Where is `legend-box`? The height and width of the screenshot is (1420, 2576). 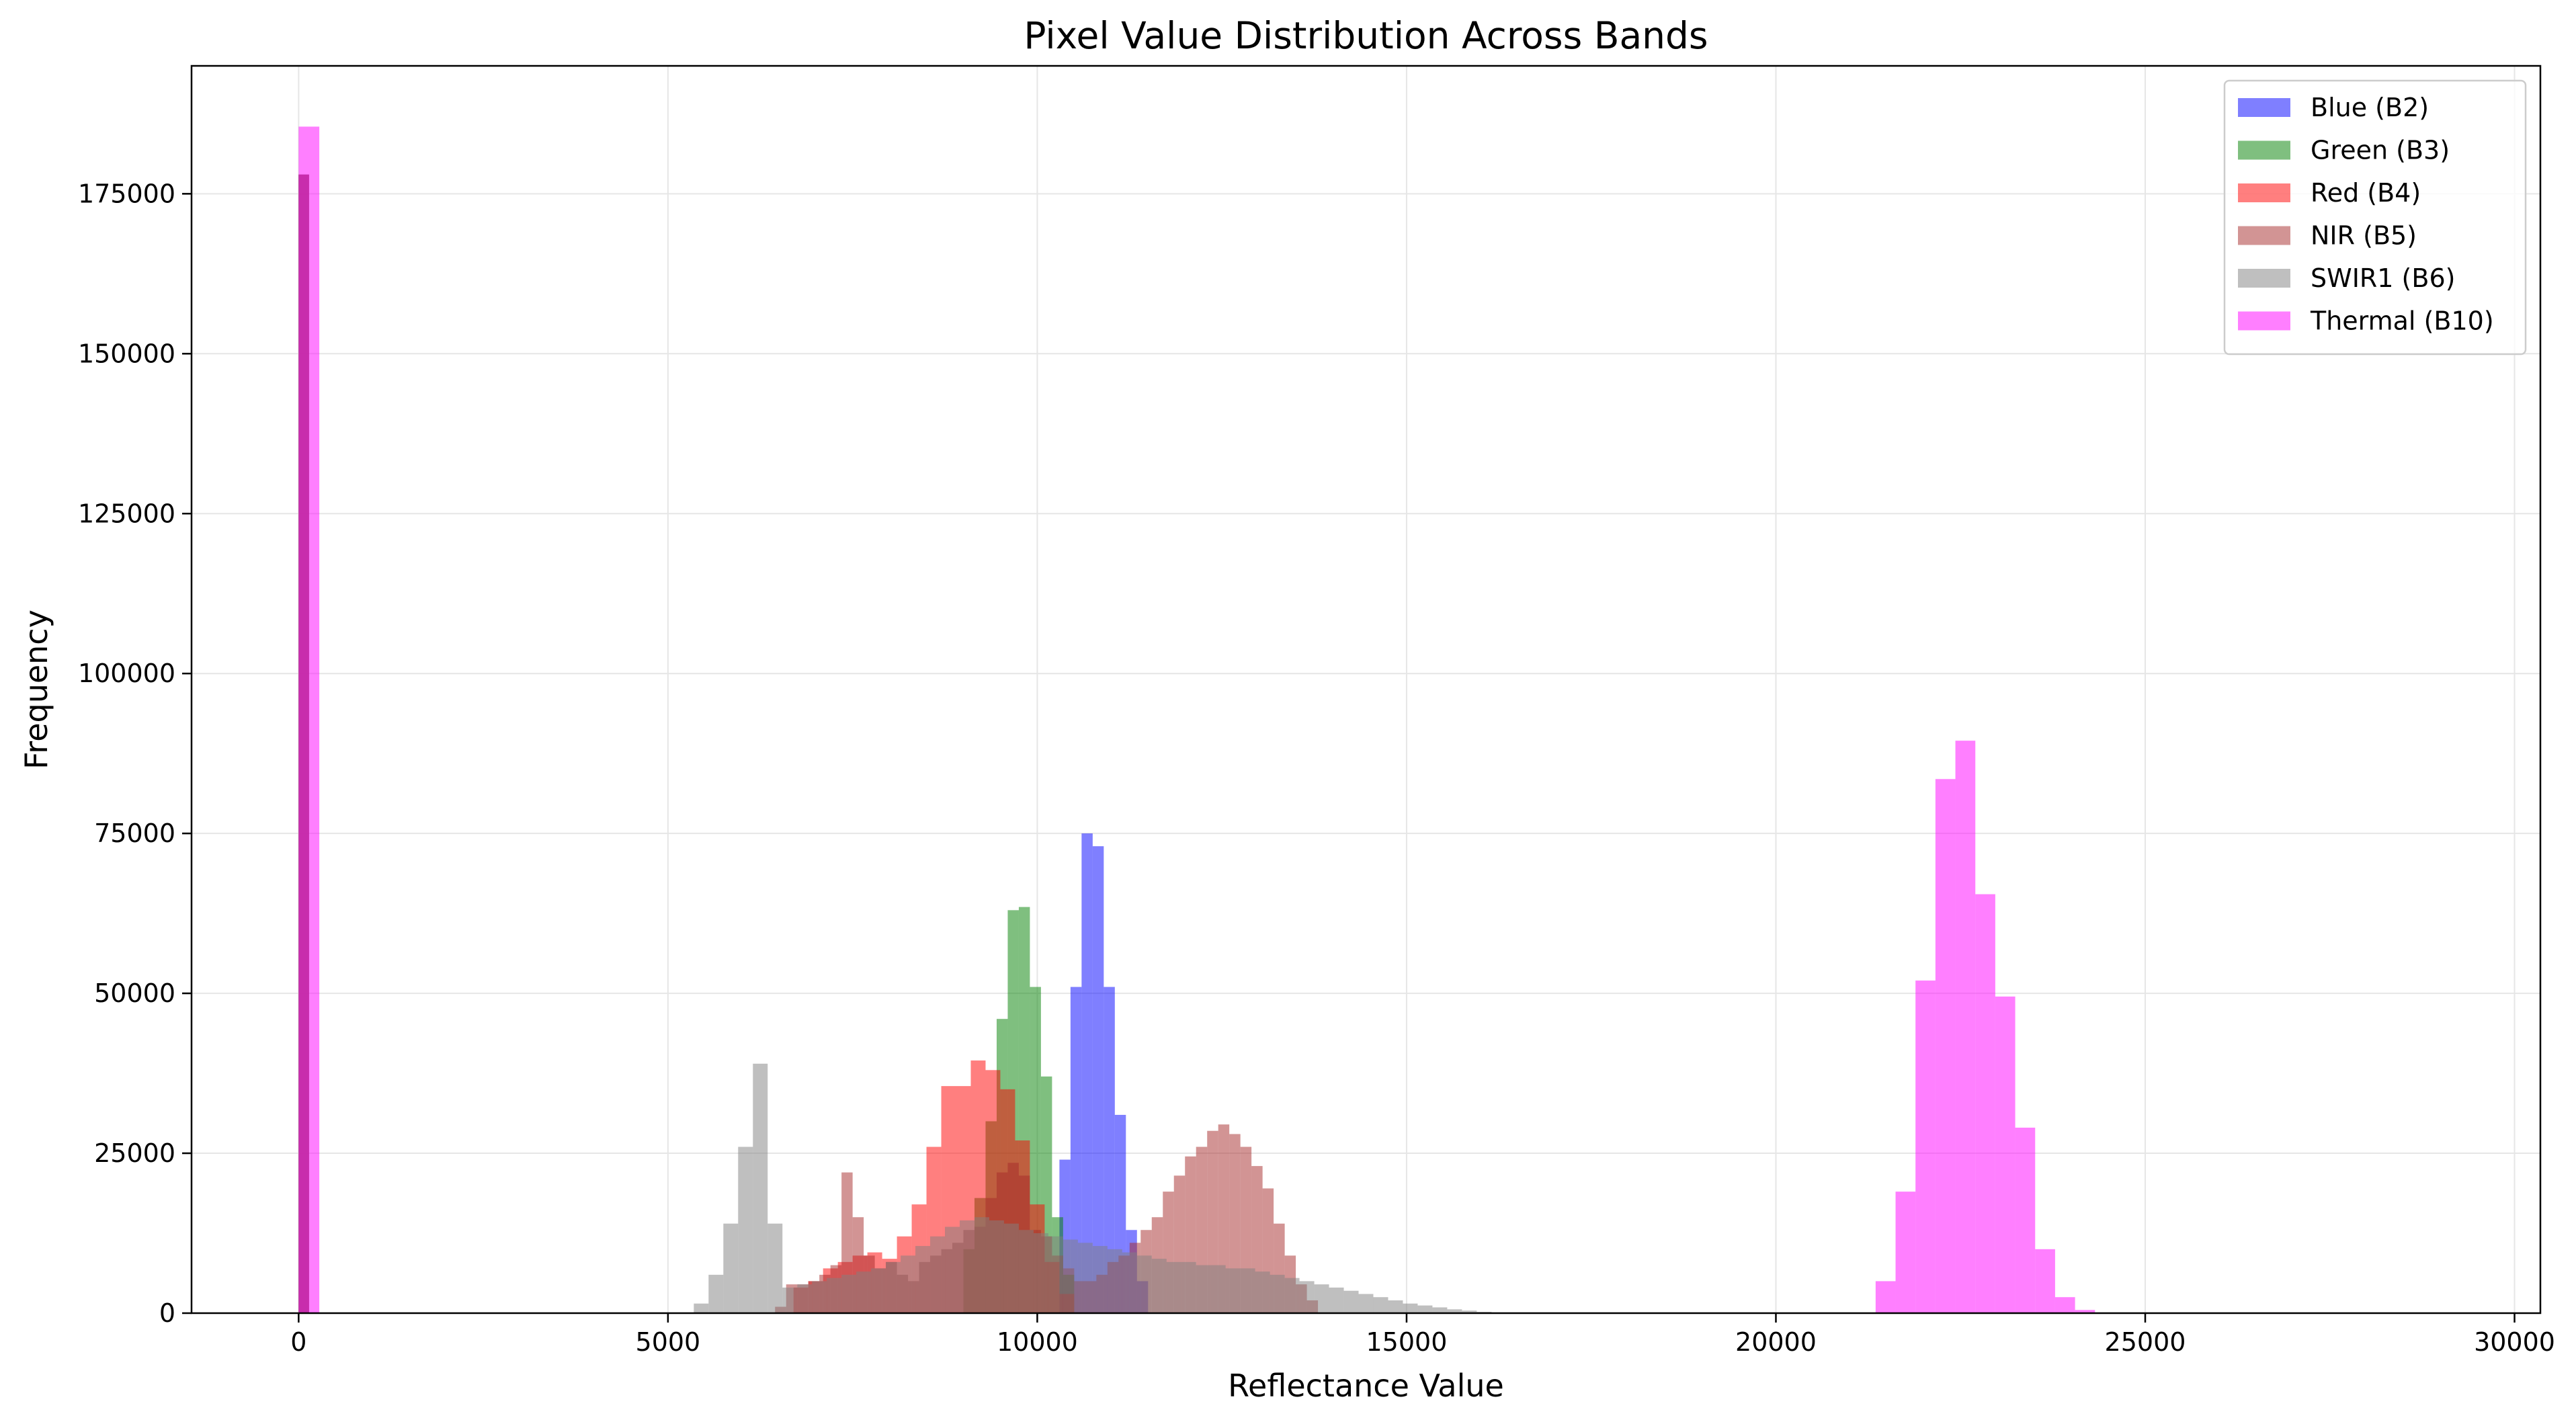 legend-box is located at coordinates (2375, 217).